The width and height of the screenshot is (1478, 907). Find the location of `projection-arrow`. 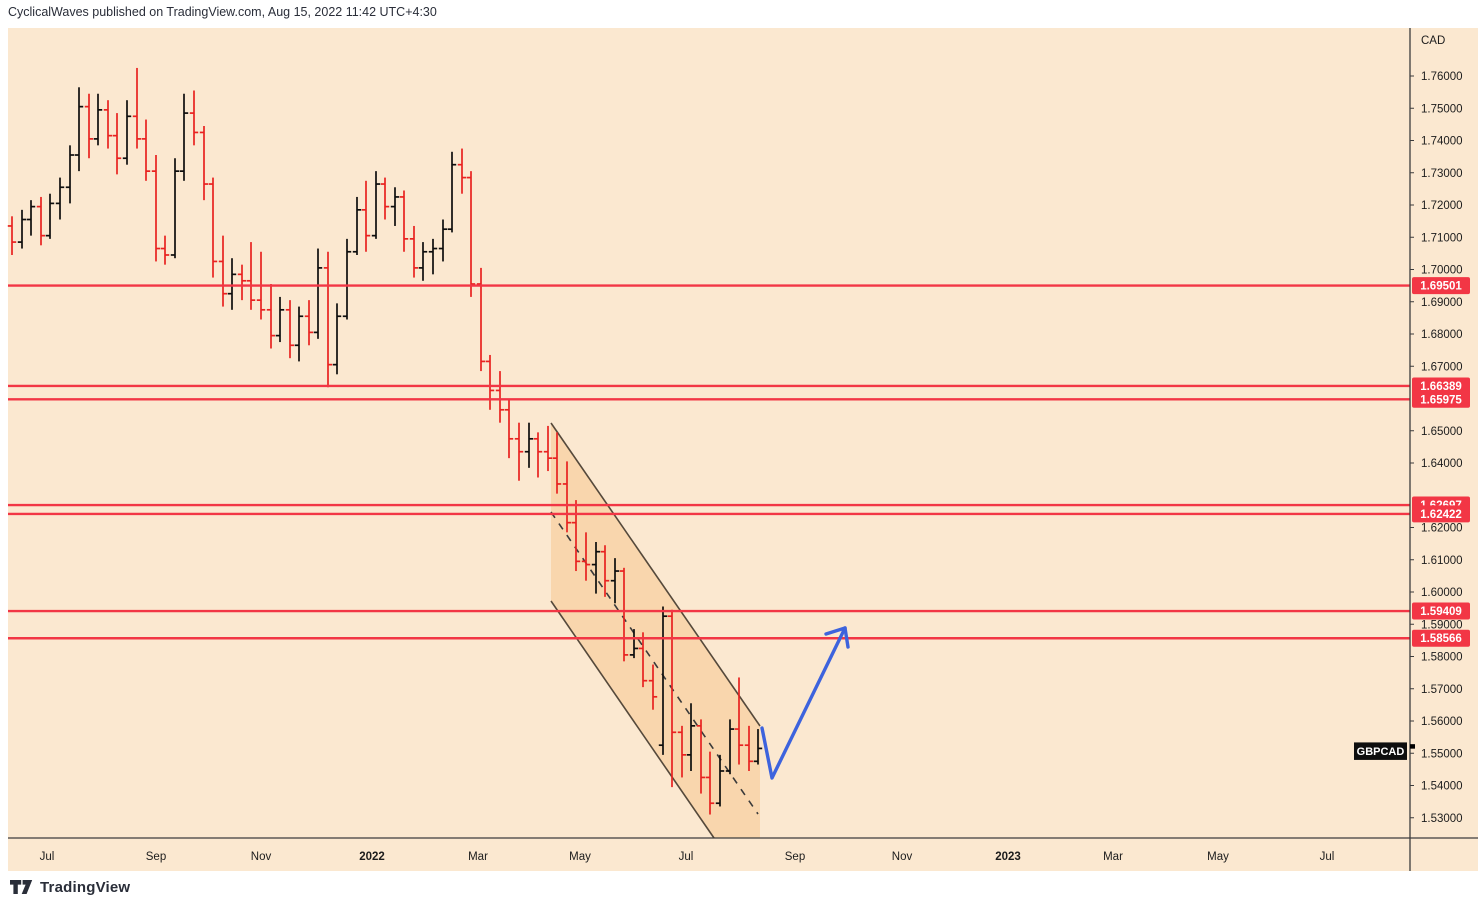

projection-arrow is located at coordinates (803, 703).